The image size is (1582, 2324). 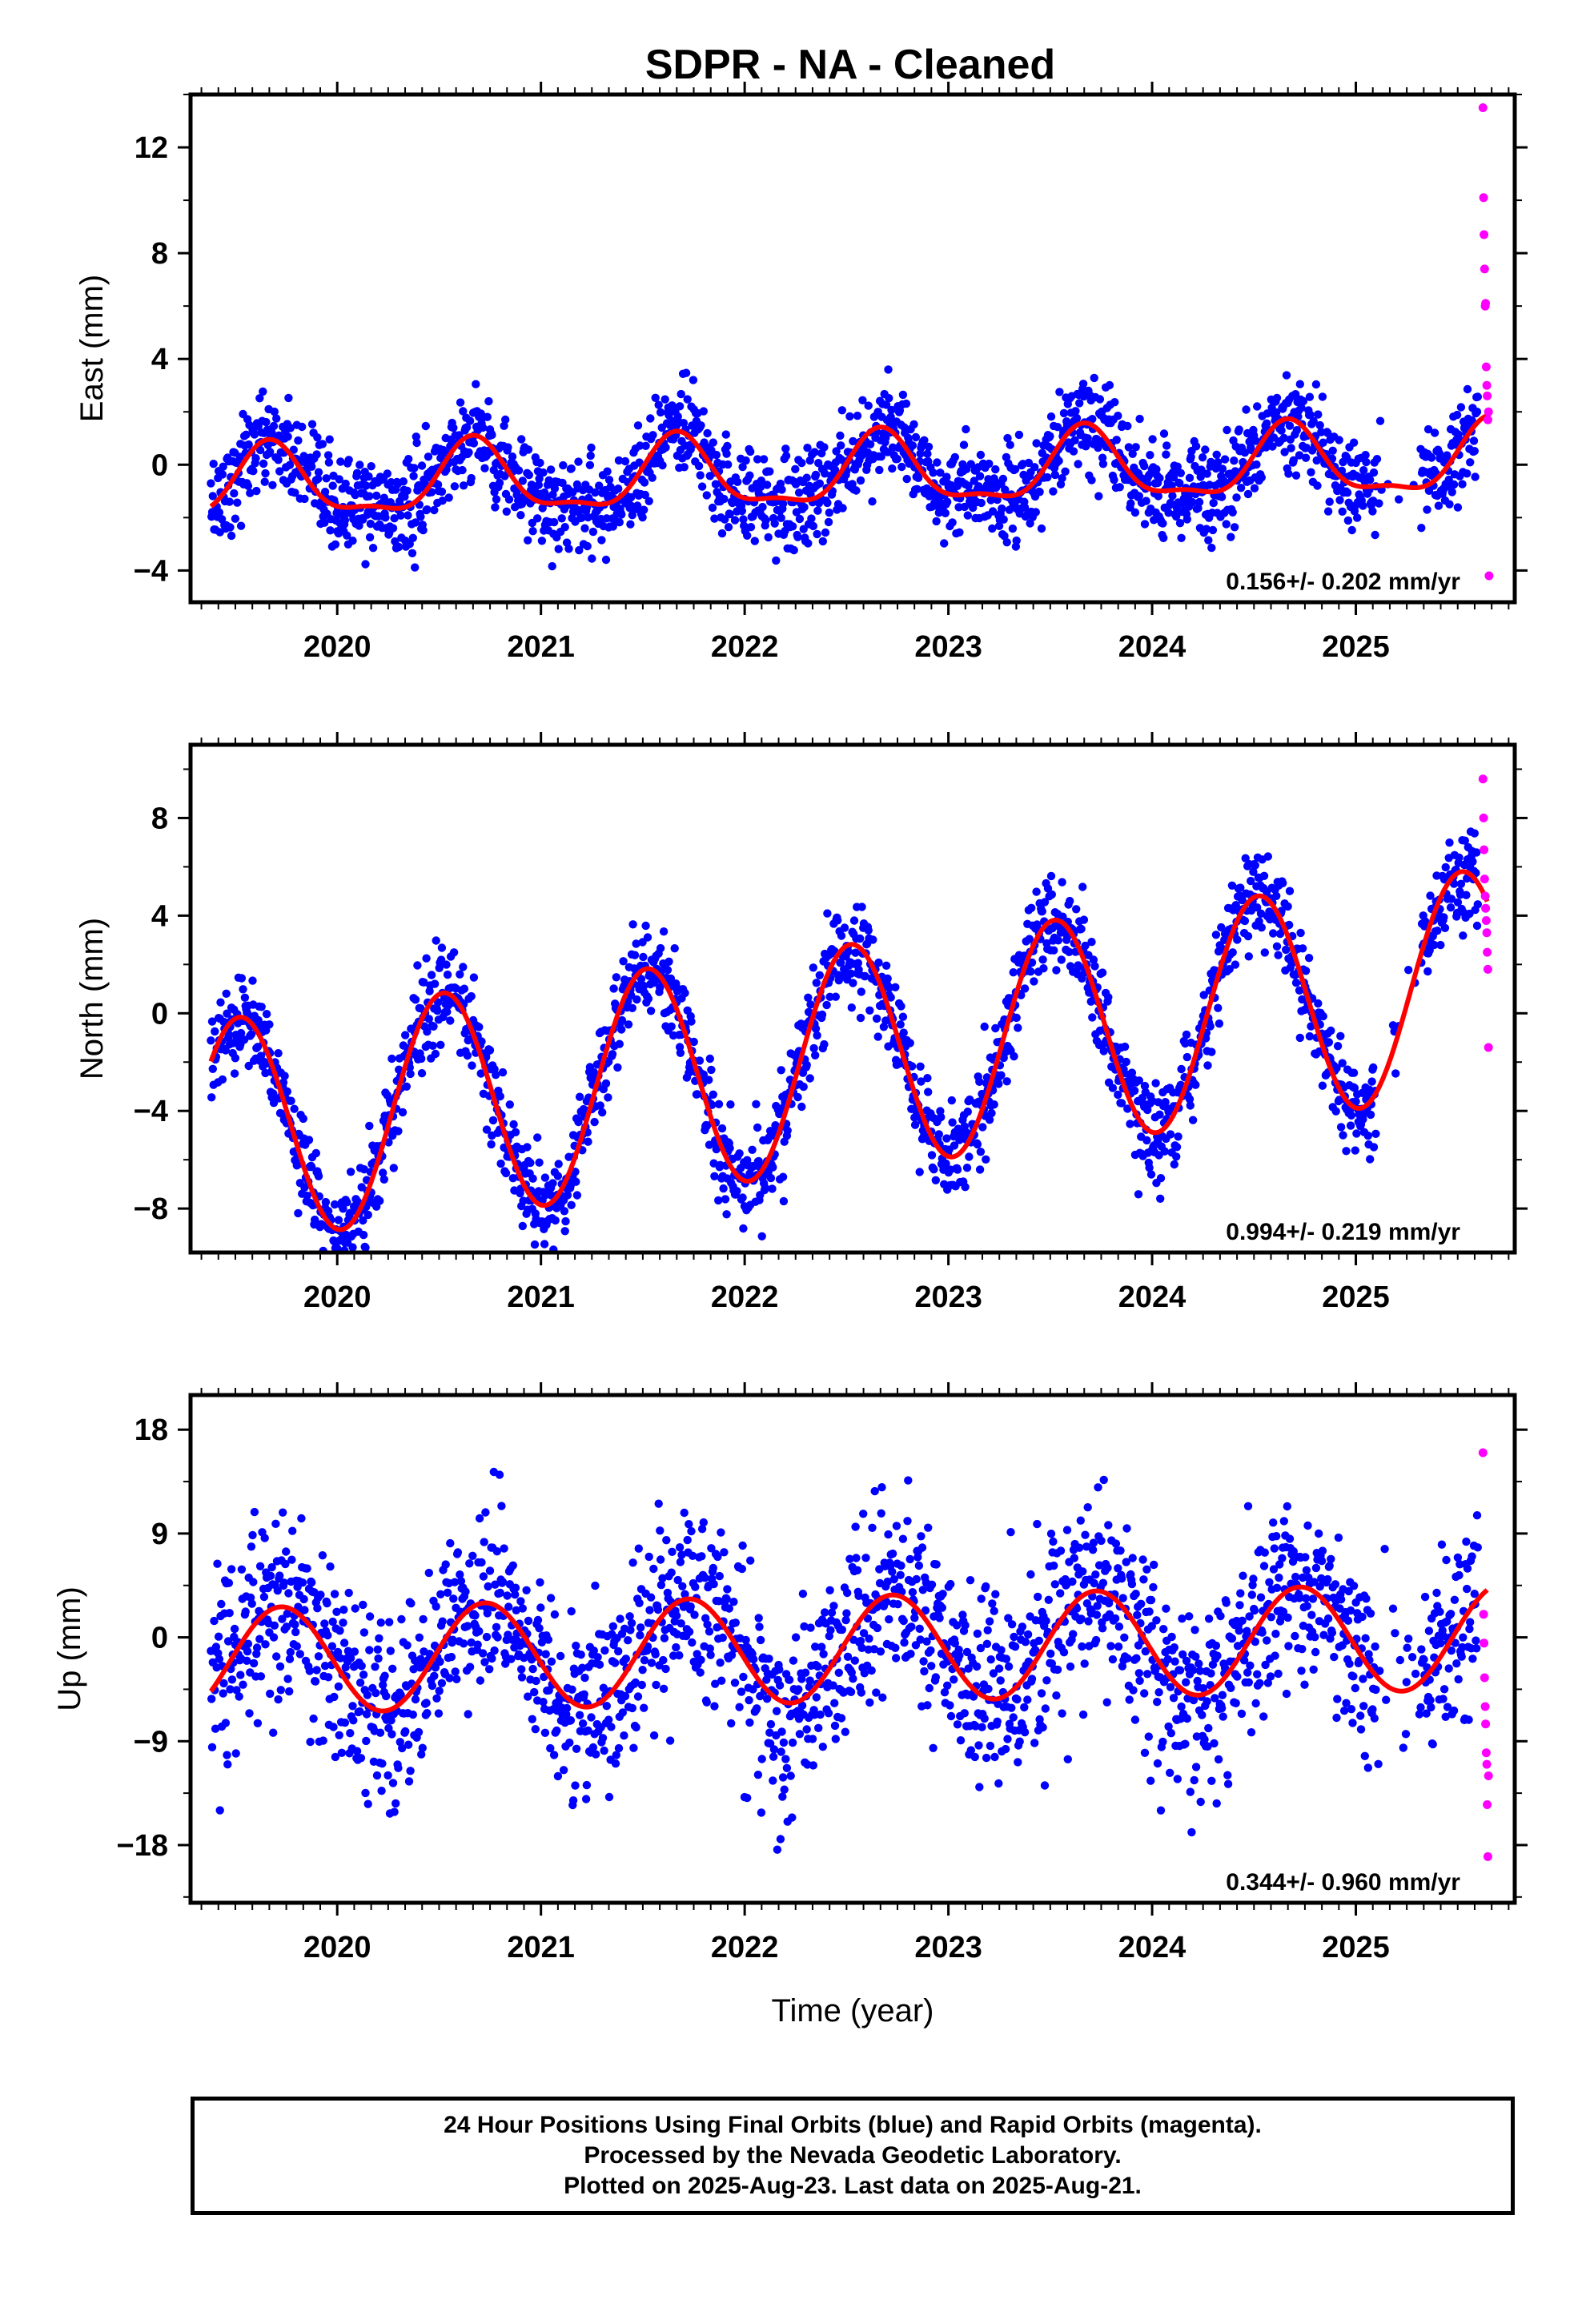 I want to click on y-tick-label: 4, so click(x=159, y=359).